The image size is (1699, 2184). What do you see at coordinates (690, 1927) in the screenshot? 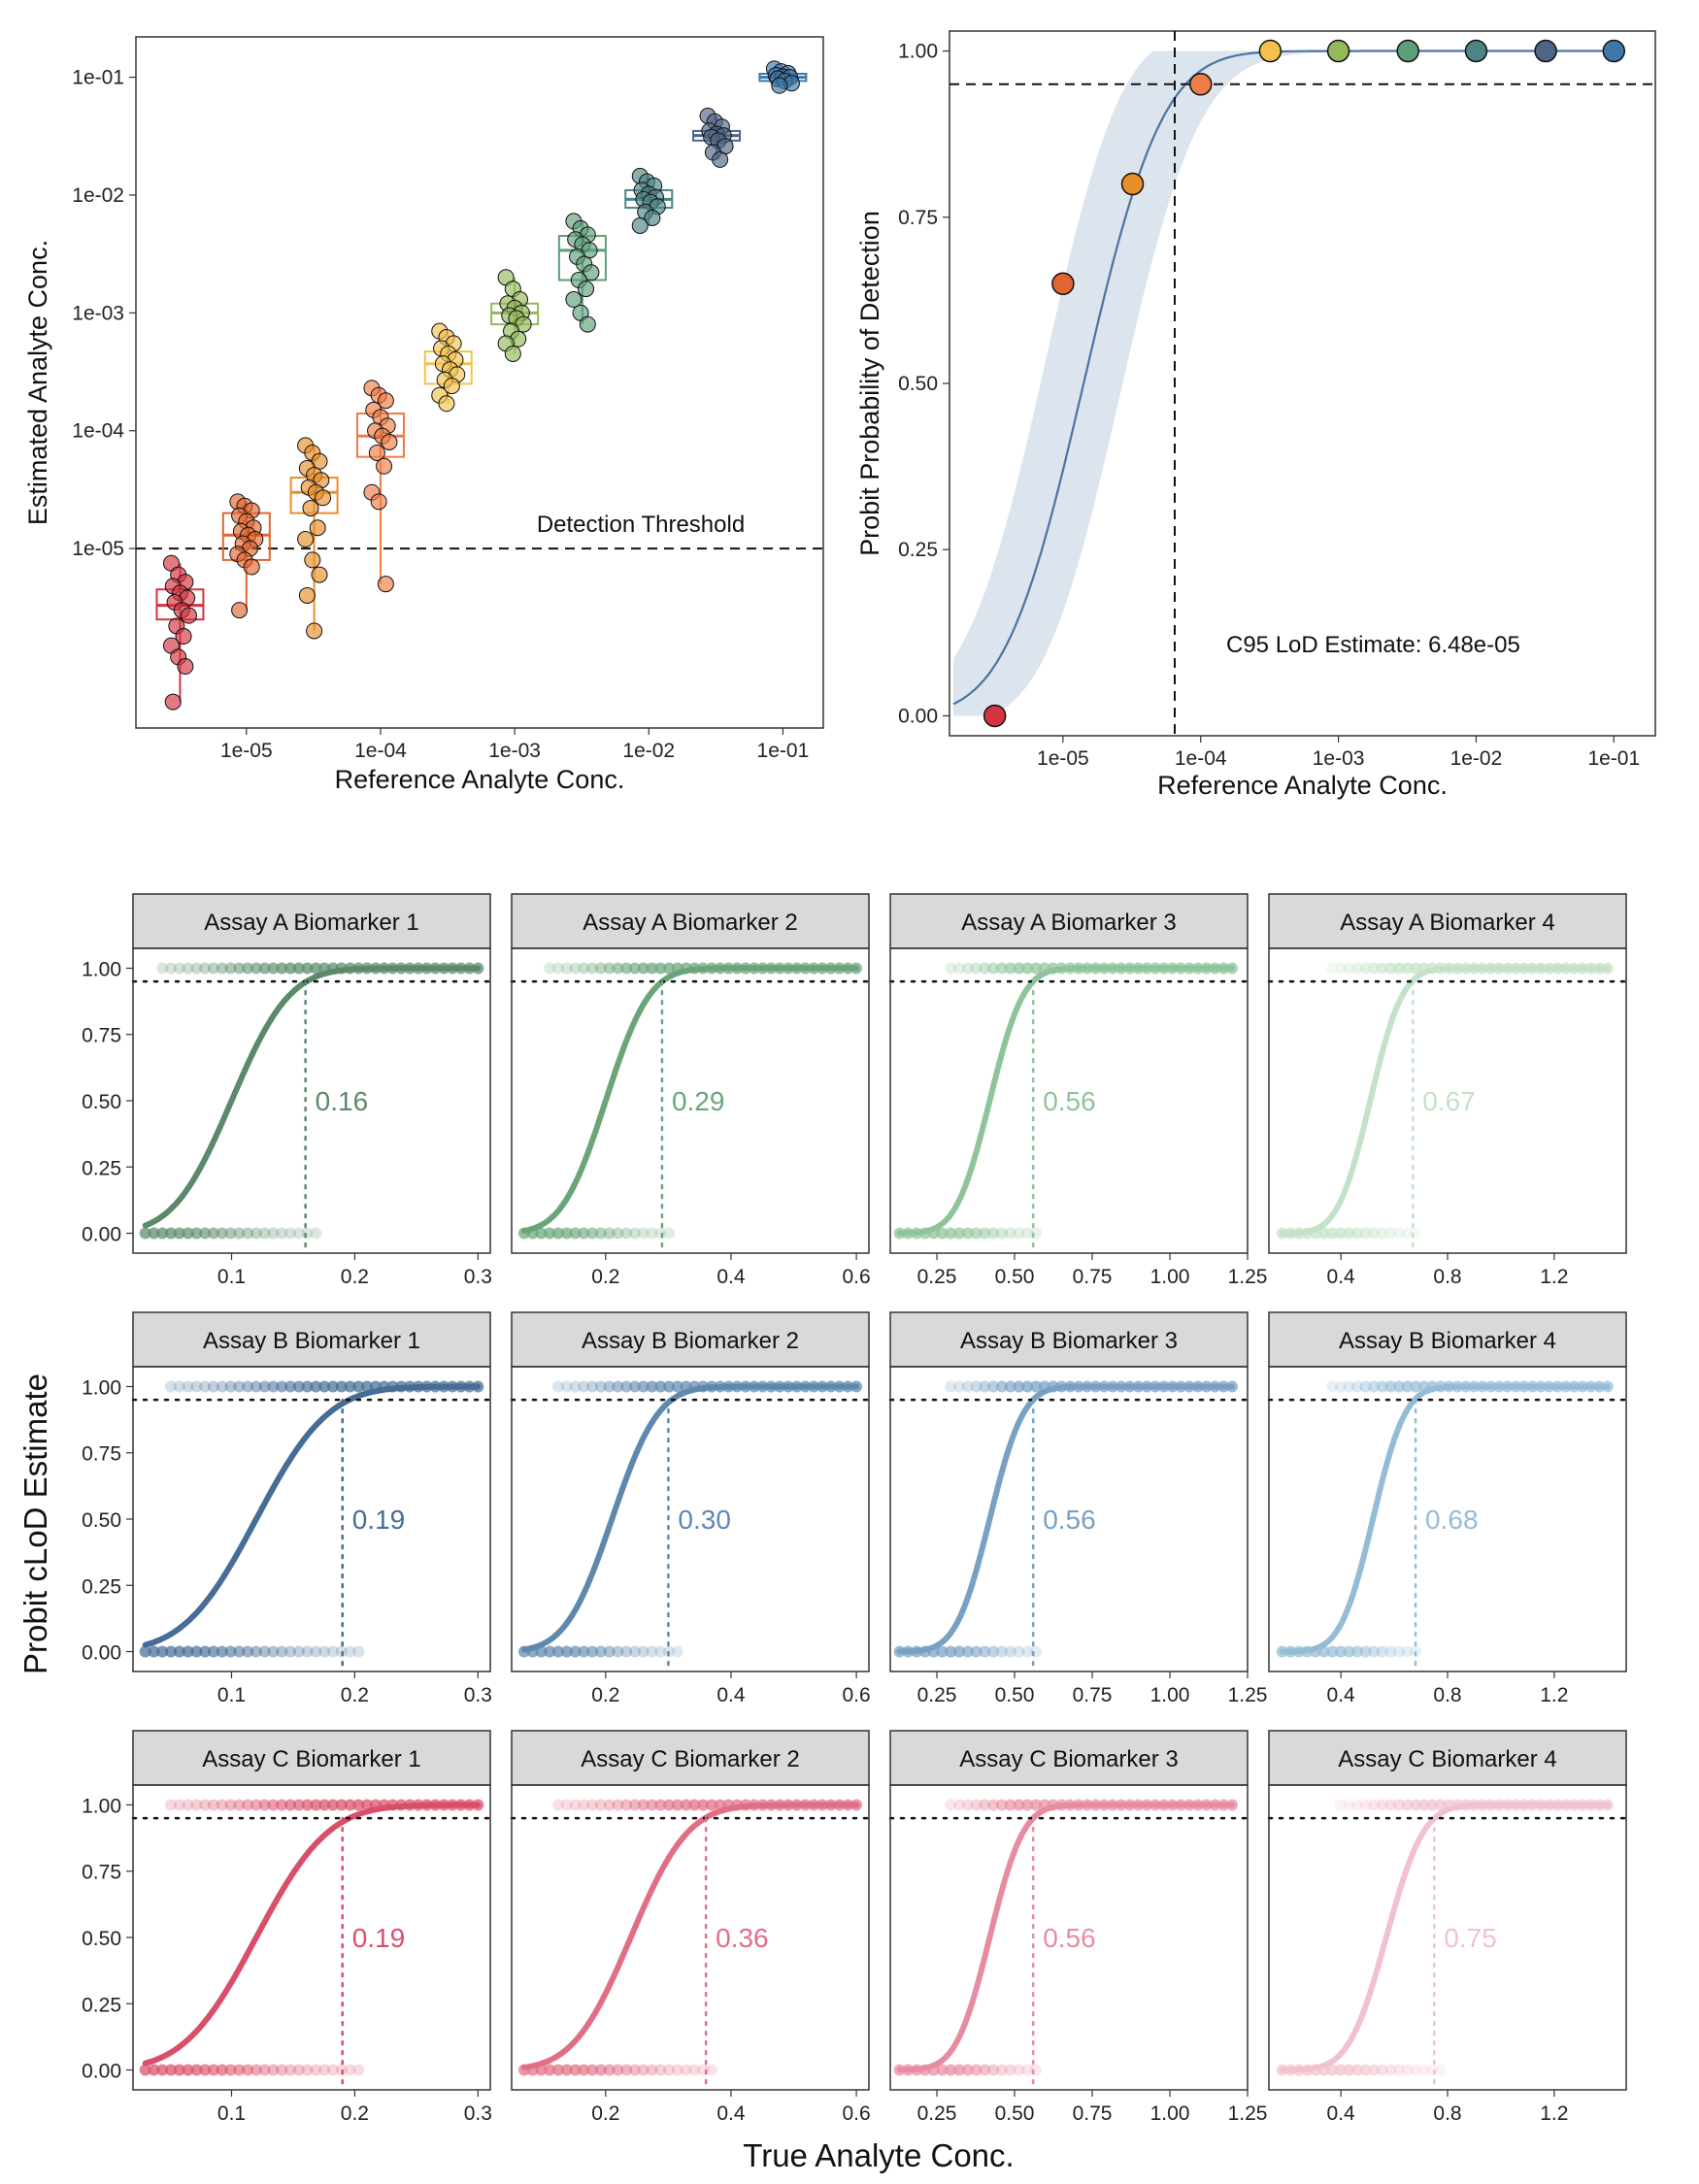
I see `facet-panel: Assay C Biomarker 2 0.36 0.2 0.4 0.6` at bounding box center [690, 1927].